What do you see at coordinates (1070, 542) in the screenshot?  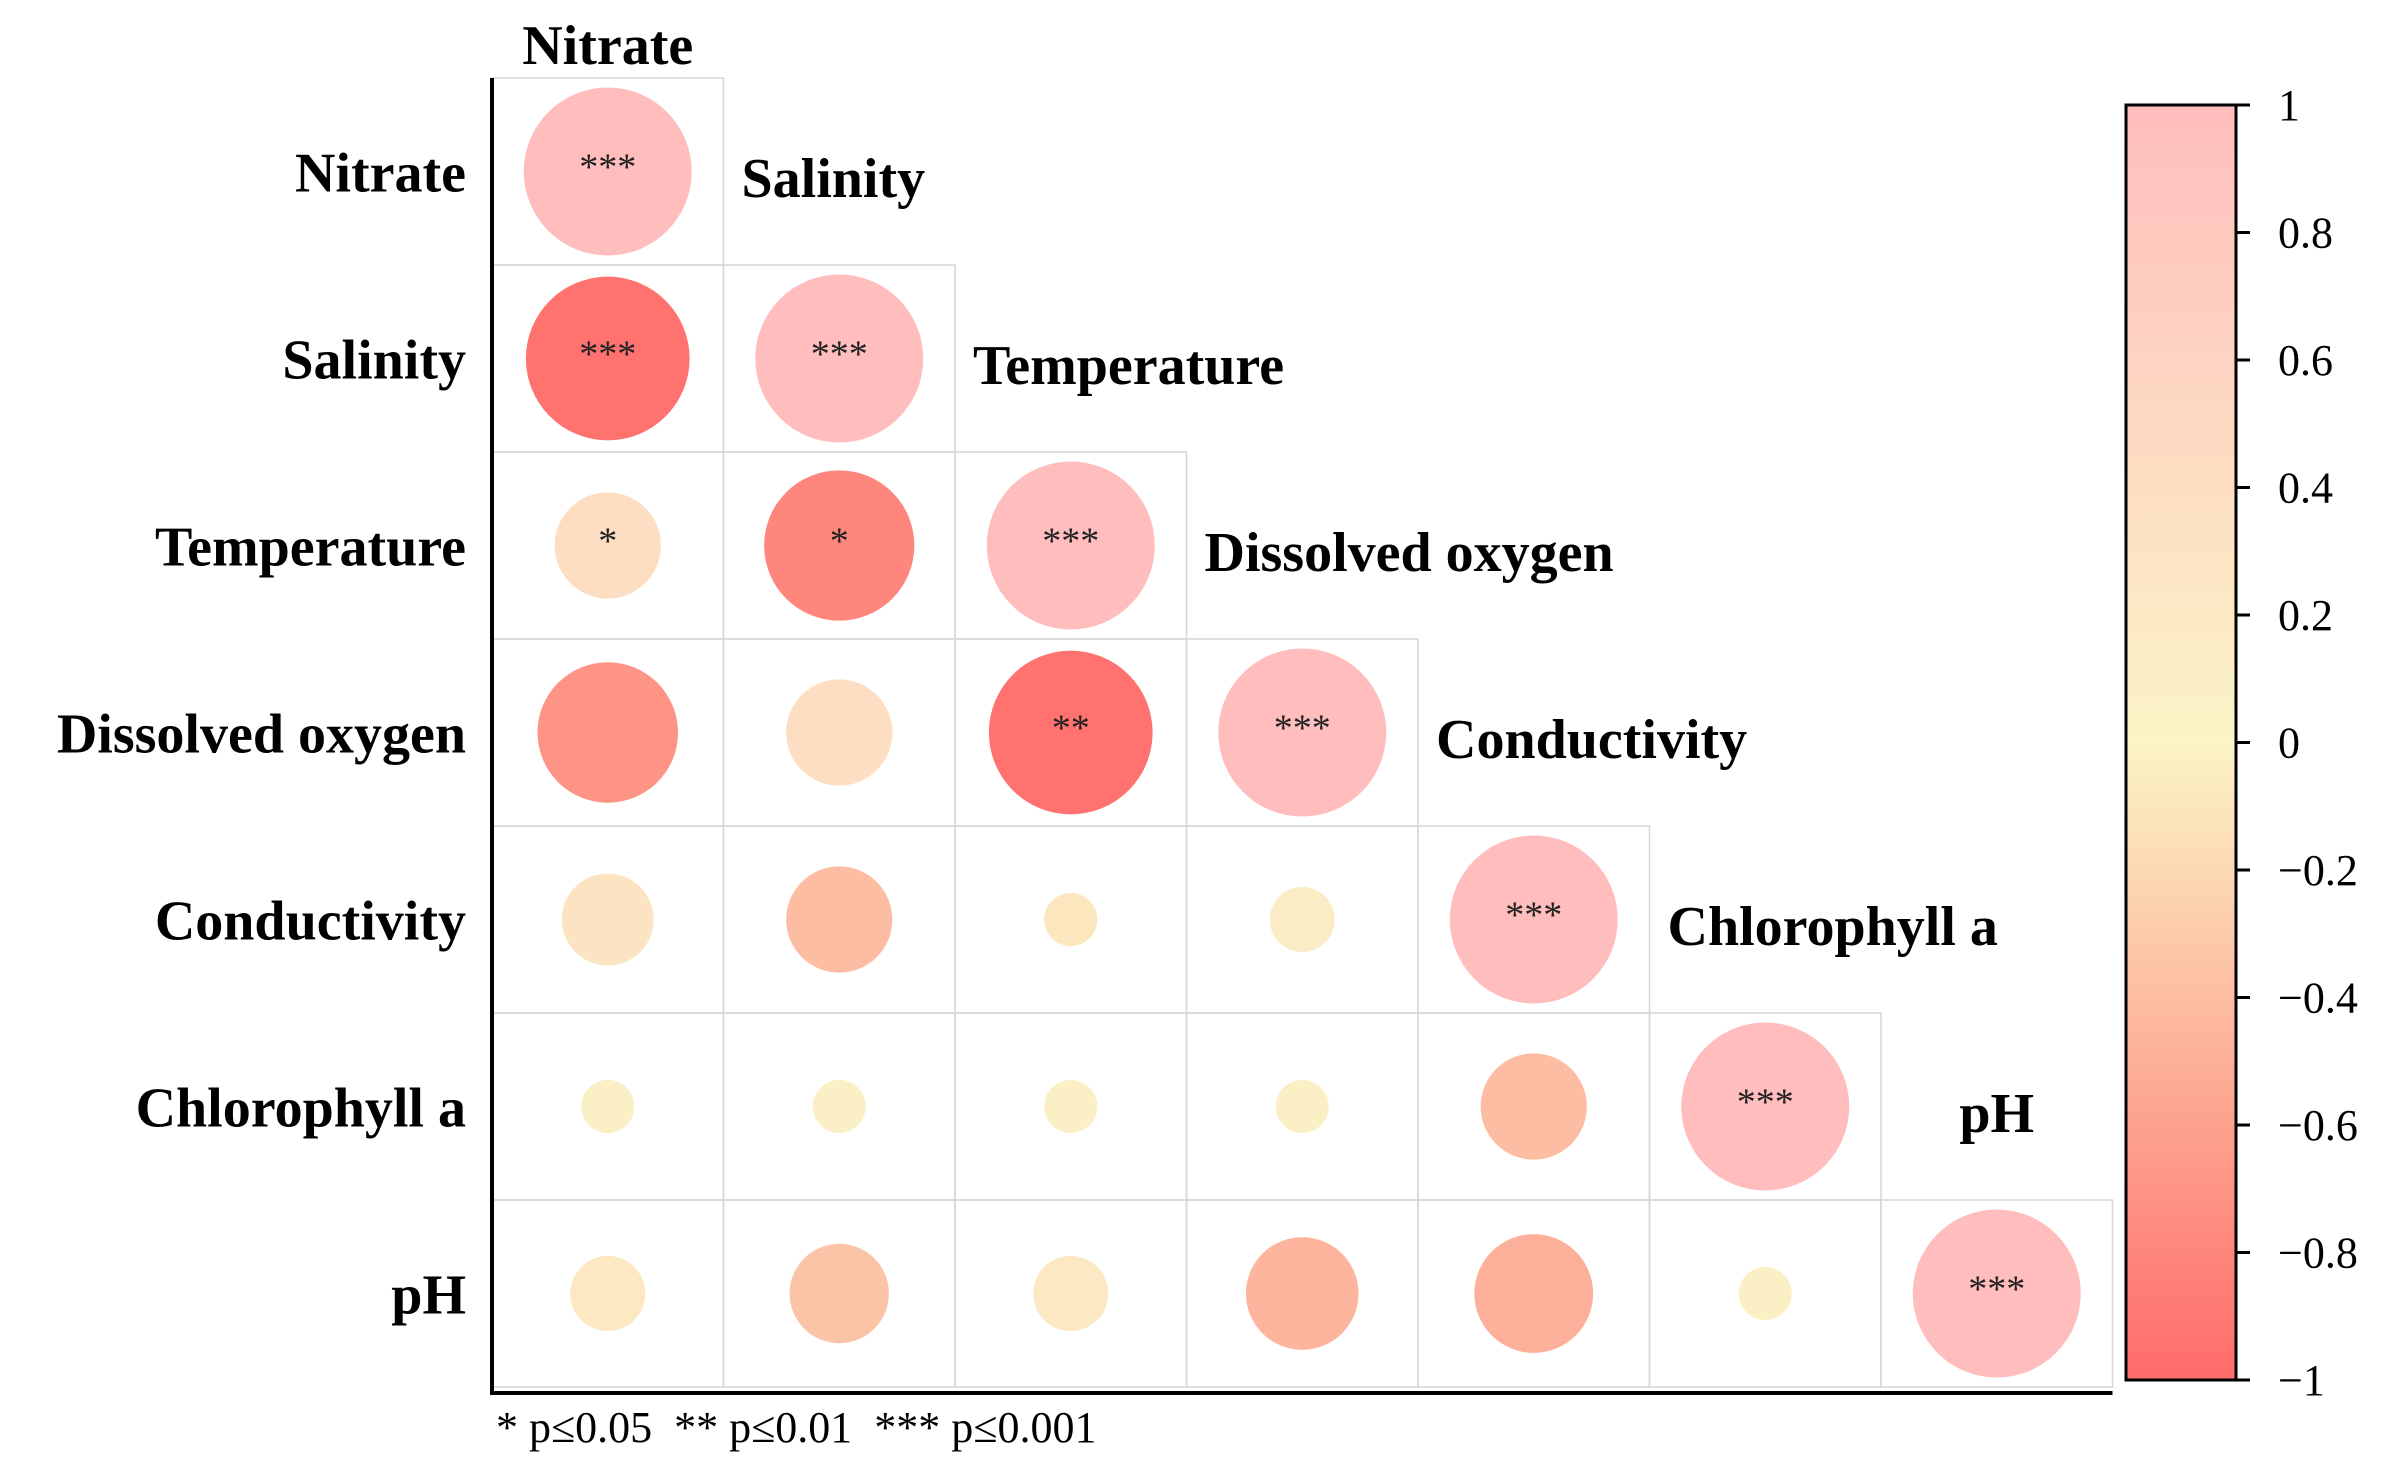 I see `sig-temperature-temperature: ***` at bounding box center [1070, 542].